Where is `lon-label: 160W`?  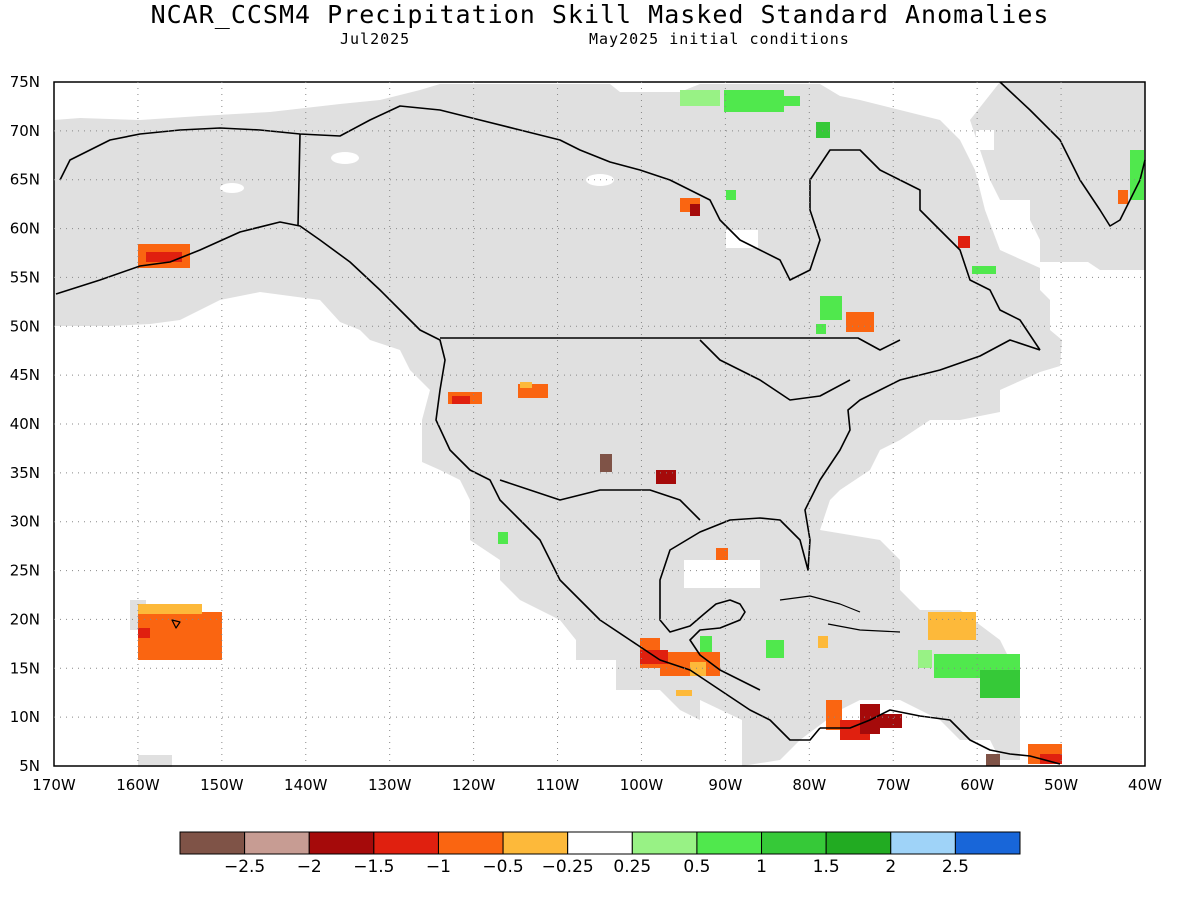
lon-label: 160W is located at coordinates (138, 785).